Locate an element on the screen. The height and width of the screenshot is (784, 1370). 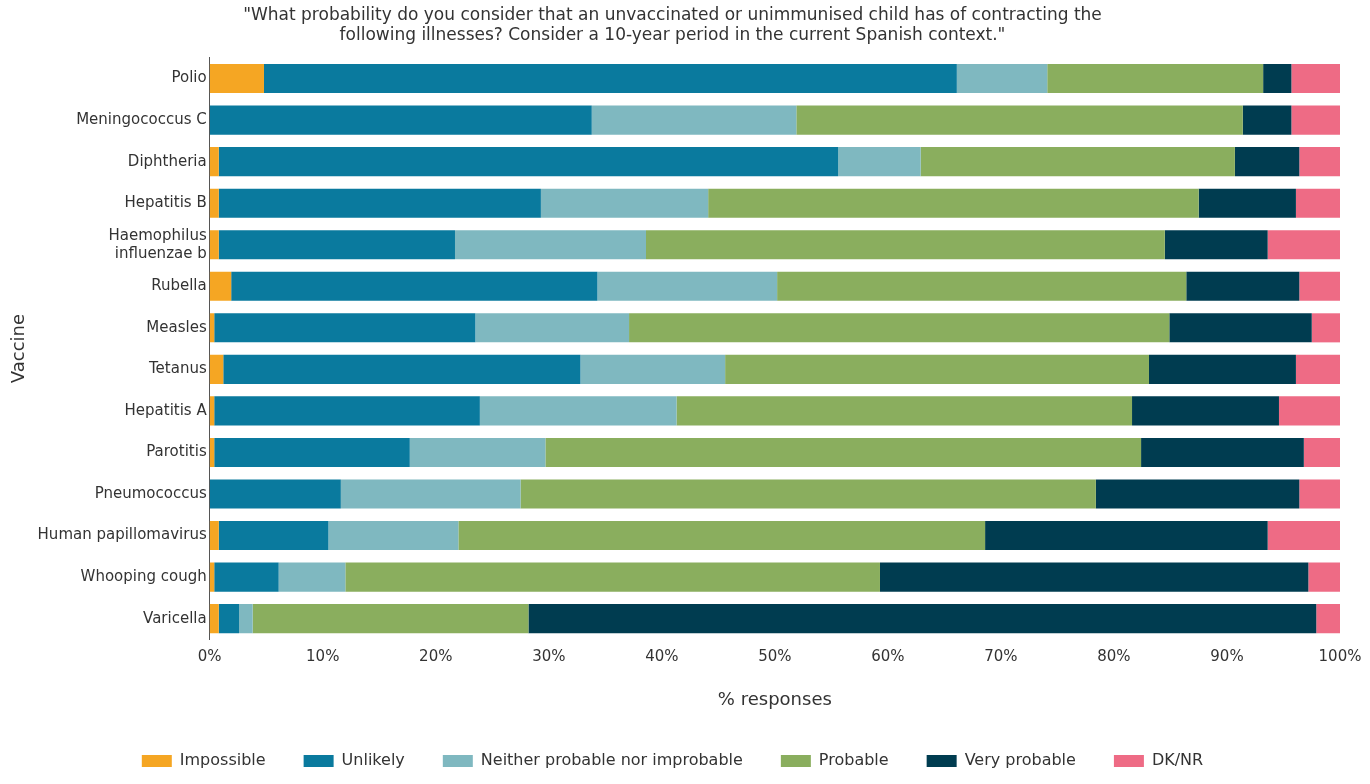
x-tick-label: 100% is located at coordinates (1340, 656).